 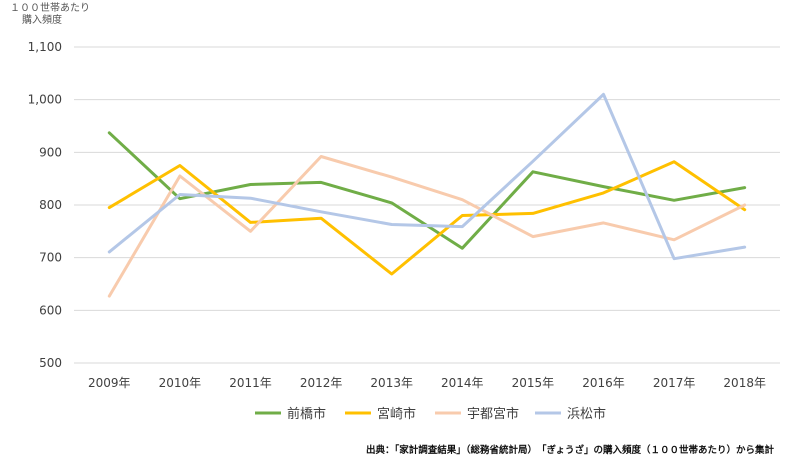 I want to click on legend: 前橋市 宮崎市 宇都宮市 浜松市, so click(x=430, y=414).